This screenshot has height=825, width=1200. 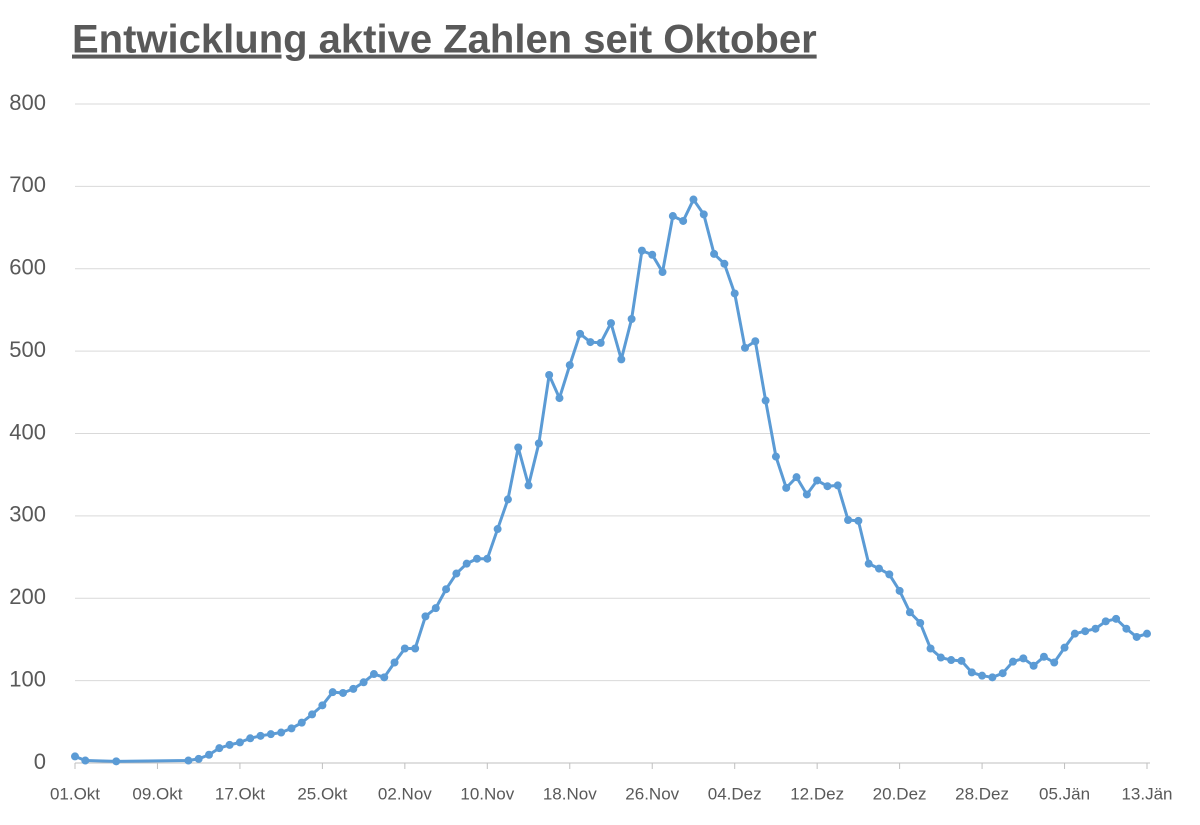 I want to click on y-tick-label: 300, so click(x=27, y=514).